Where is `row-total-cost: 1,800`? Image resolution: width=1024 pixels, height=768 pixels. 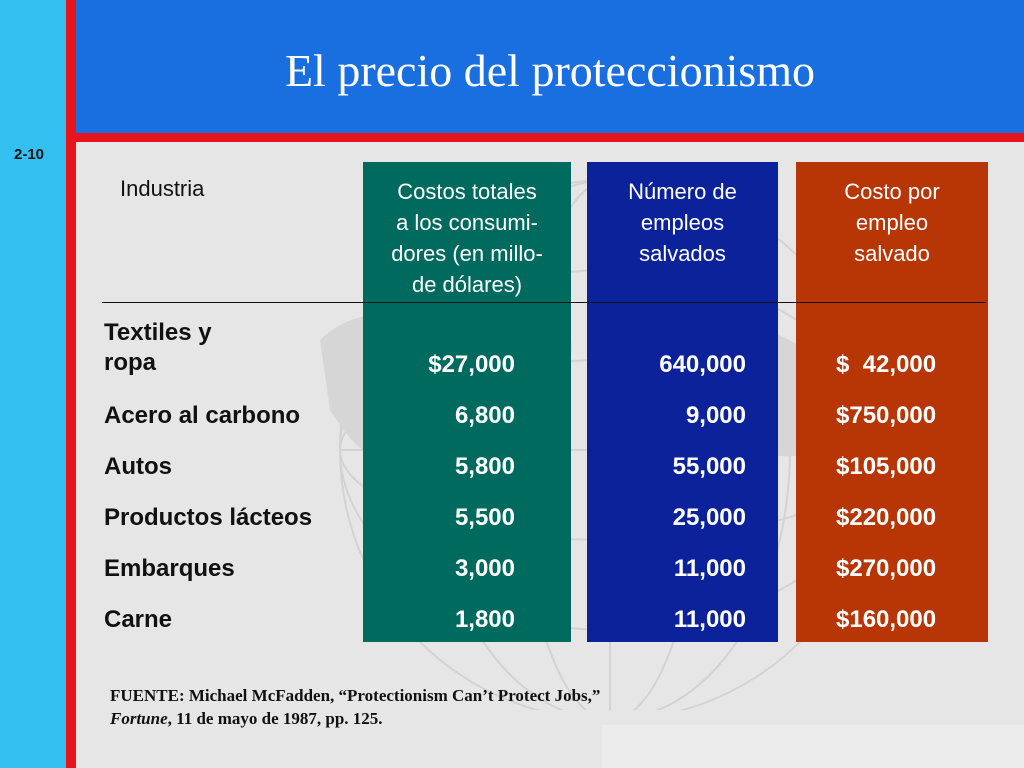 row-total-cost: 1,800 is located at coordinates (484, 619).